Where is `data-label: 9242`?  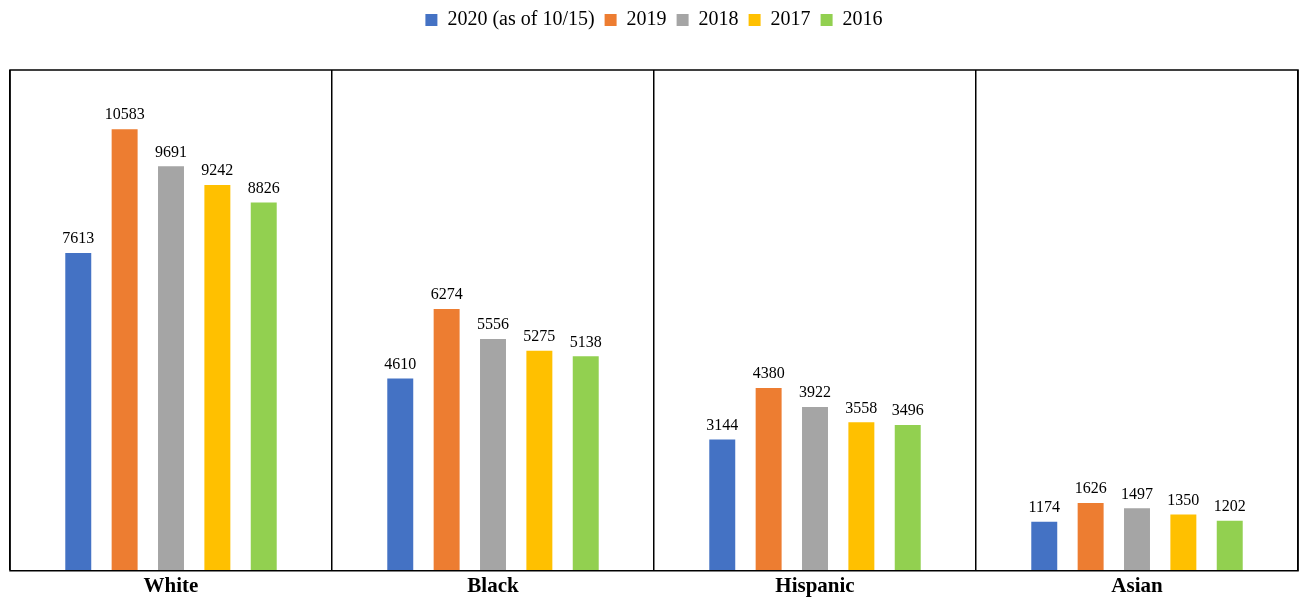 data-label: 9242 is located at coordinates (217, 170).